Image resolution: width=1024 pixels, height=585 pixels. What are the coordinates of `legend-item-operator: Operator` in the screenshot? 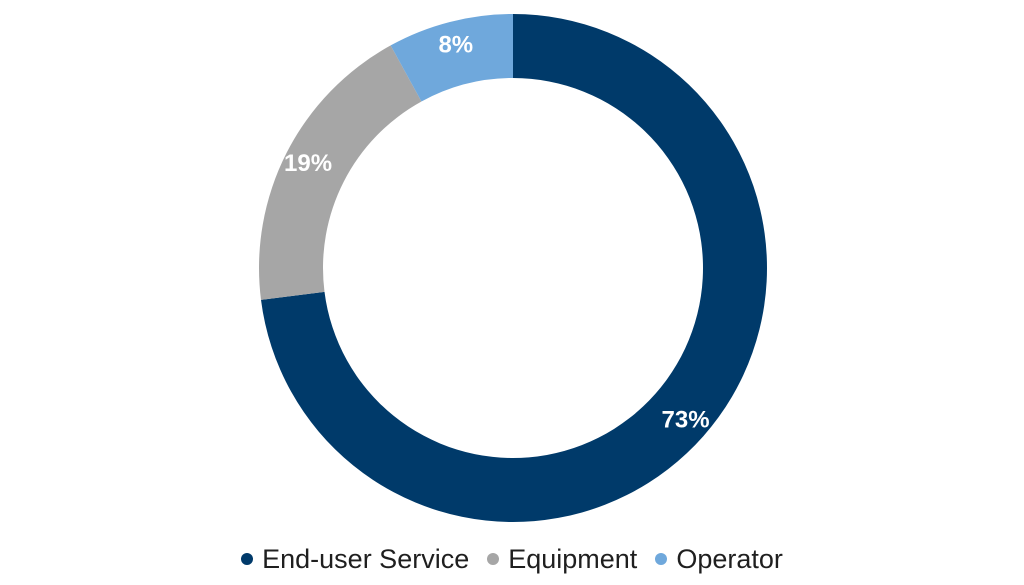 It's located at (719, 559).